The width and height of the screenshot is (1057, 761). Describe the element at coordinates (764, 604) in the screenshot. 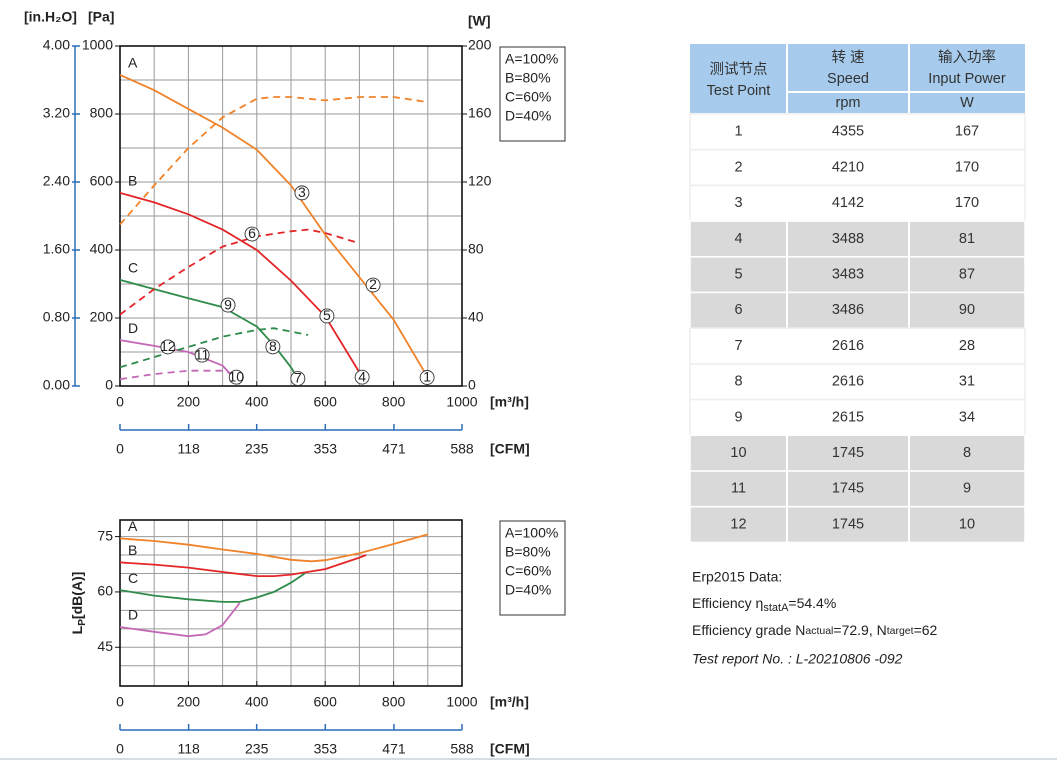

I see `erp-efficiency: Efficiency ηstatA=54.4%` at that location.